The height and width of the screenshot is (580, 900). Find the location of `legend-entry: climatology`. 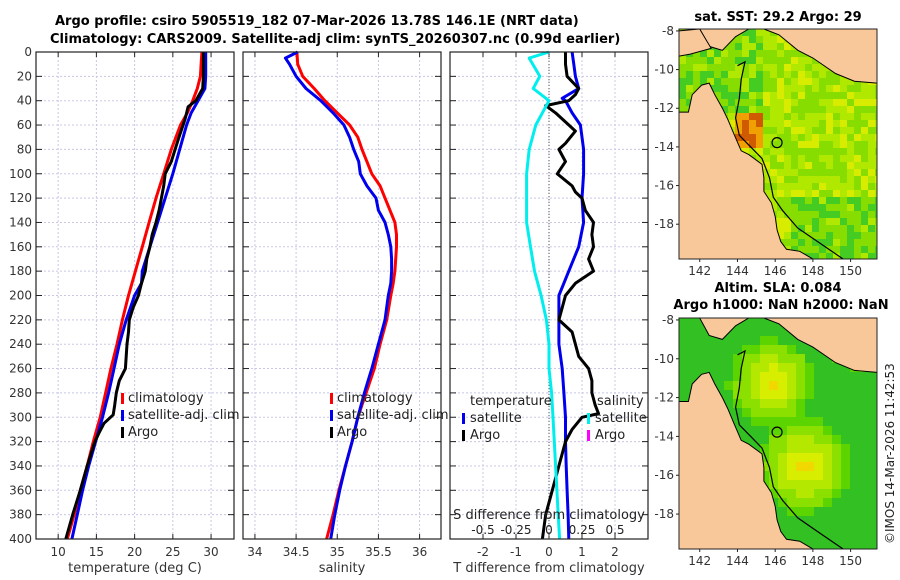

legend-entry: climatology is located at coordinates (375, 398).